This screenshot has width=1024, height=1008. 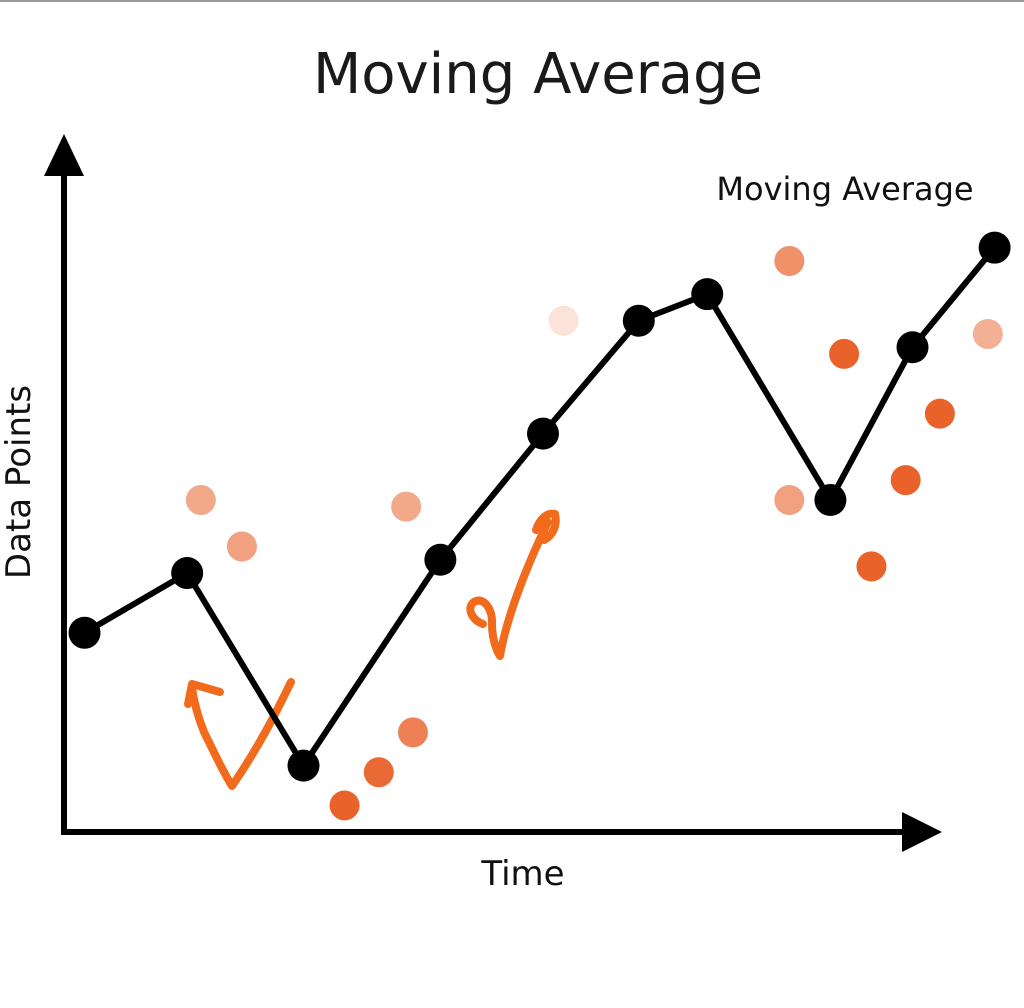 What do you see at coordinates (512, 1) in the screenshot?
I see `top-border` at bounding box center [512, 1].